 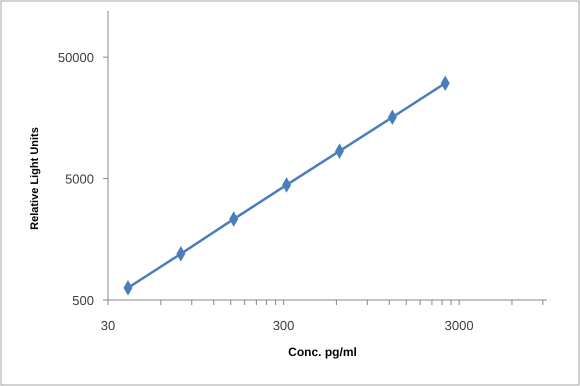 What do you see at coordinates (459, 325) in the screenshot?
I see `x-tick-label: 3000` at bounding box center [459, 325].